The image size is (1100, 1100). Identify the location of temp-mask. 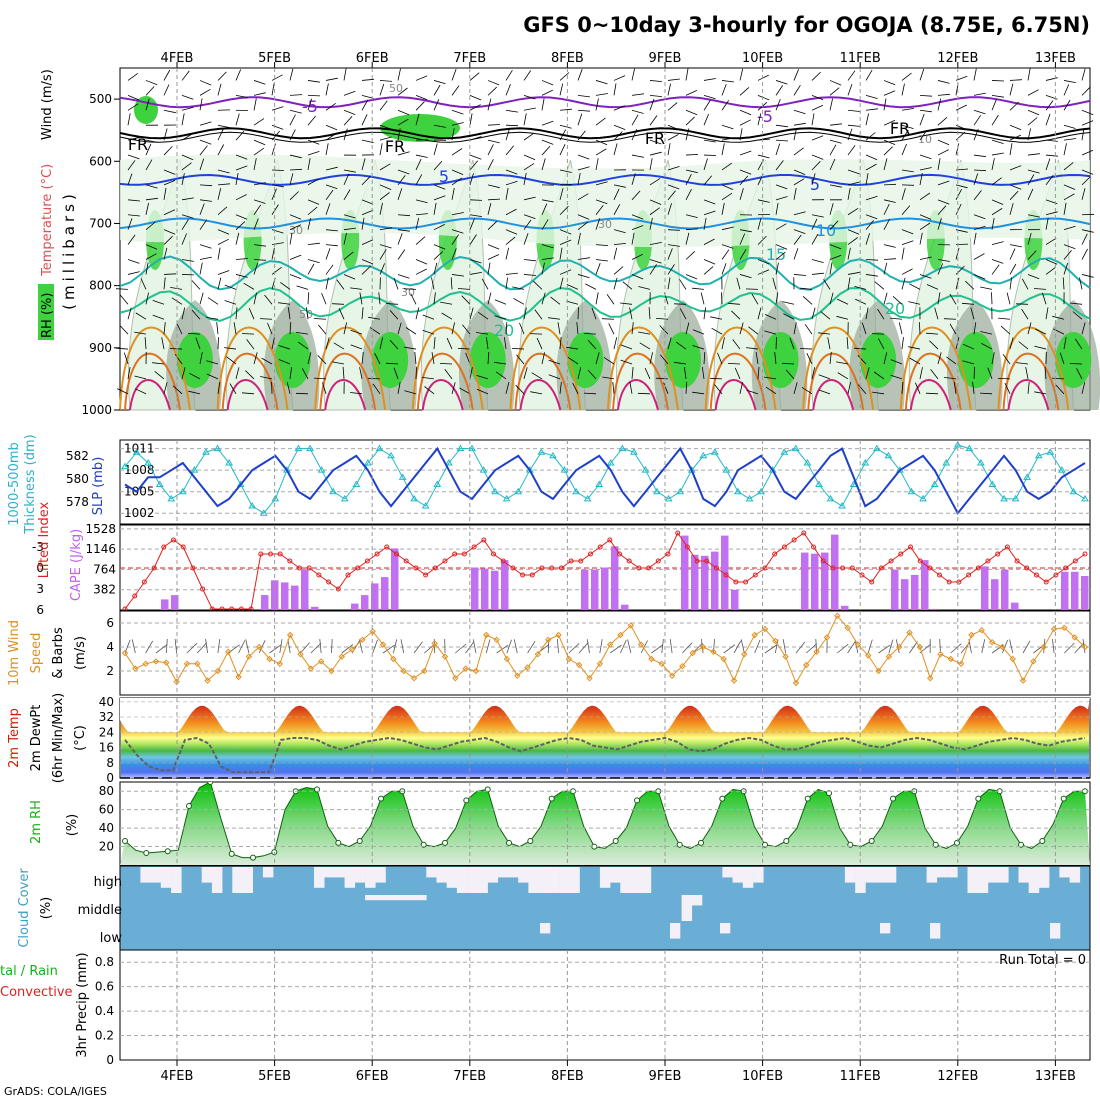
(605, 715).